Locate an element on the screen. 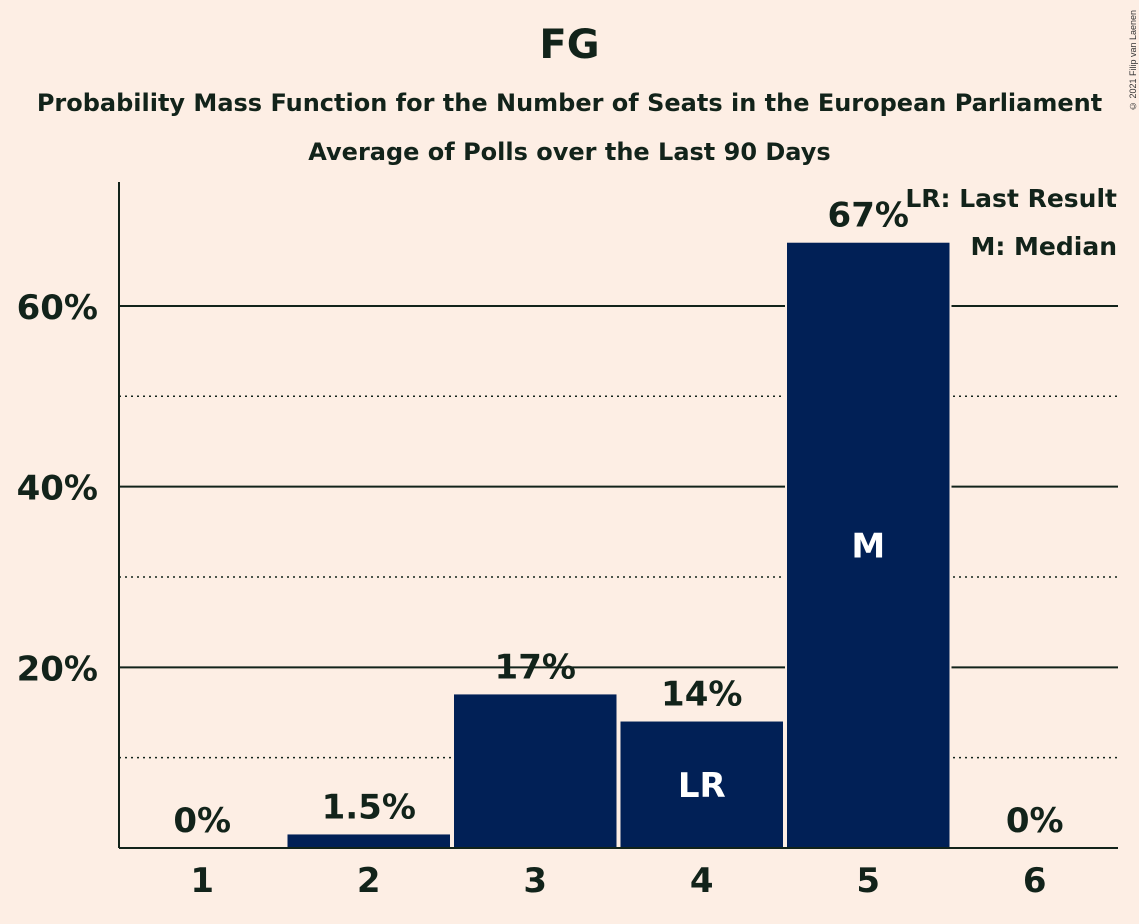  data-label: 1.5% is located at coordinates (369, 807).